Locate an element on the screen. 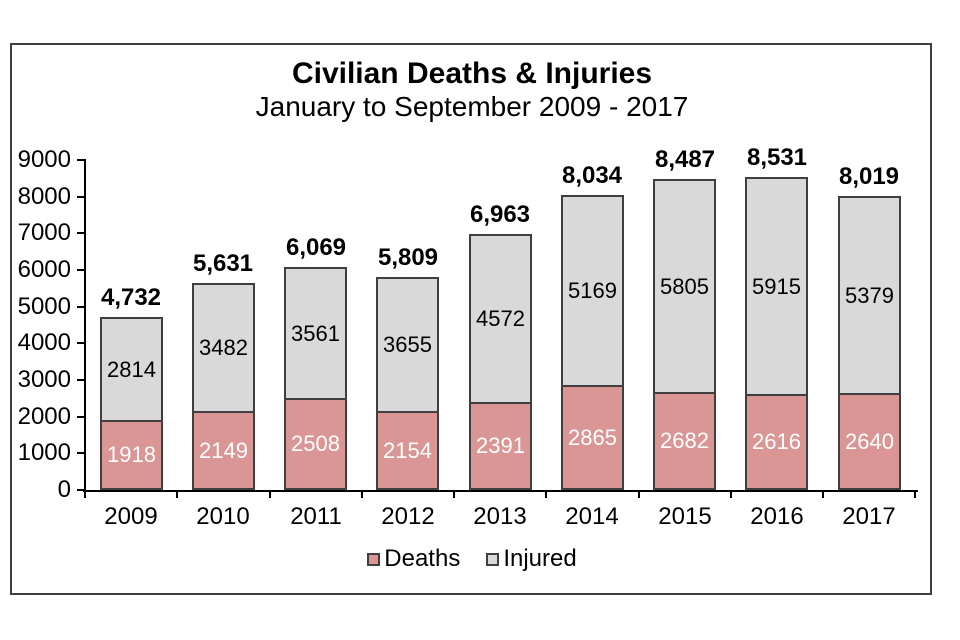 The width and height of the screenshot is (960, 640). bar-total-label: 6,963 is located at coordinates (500, 214).